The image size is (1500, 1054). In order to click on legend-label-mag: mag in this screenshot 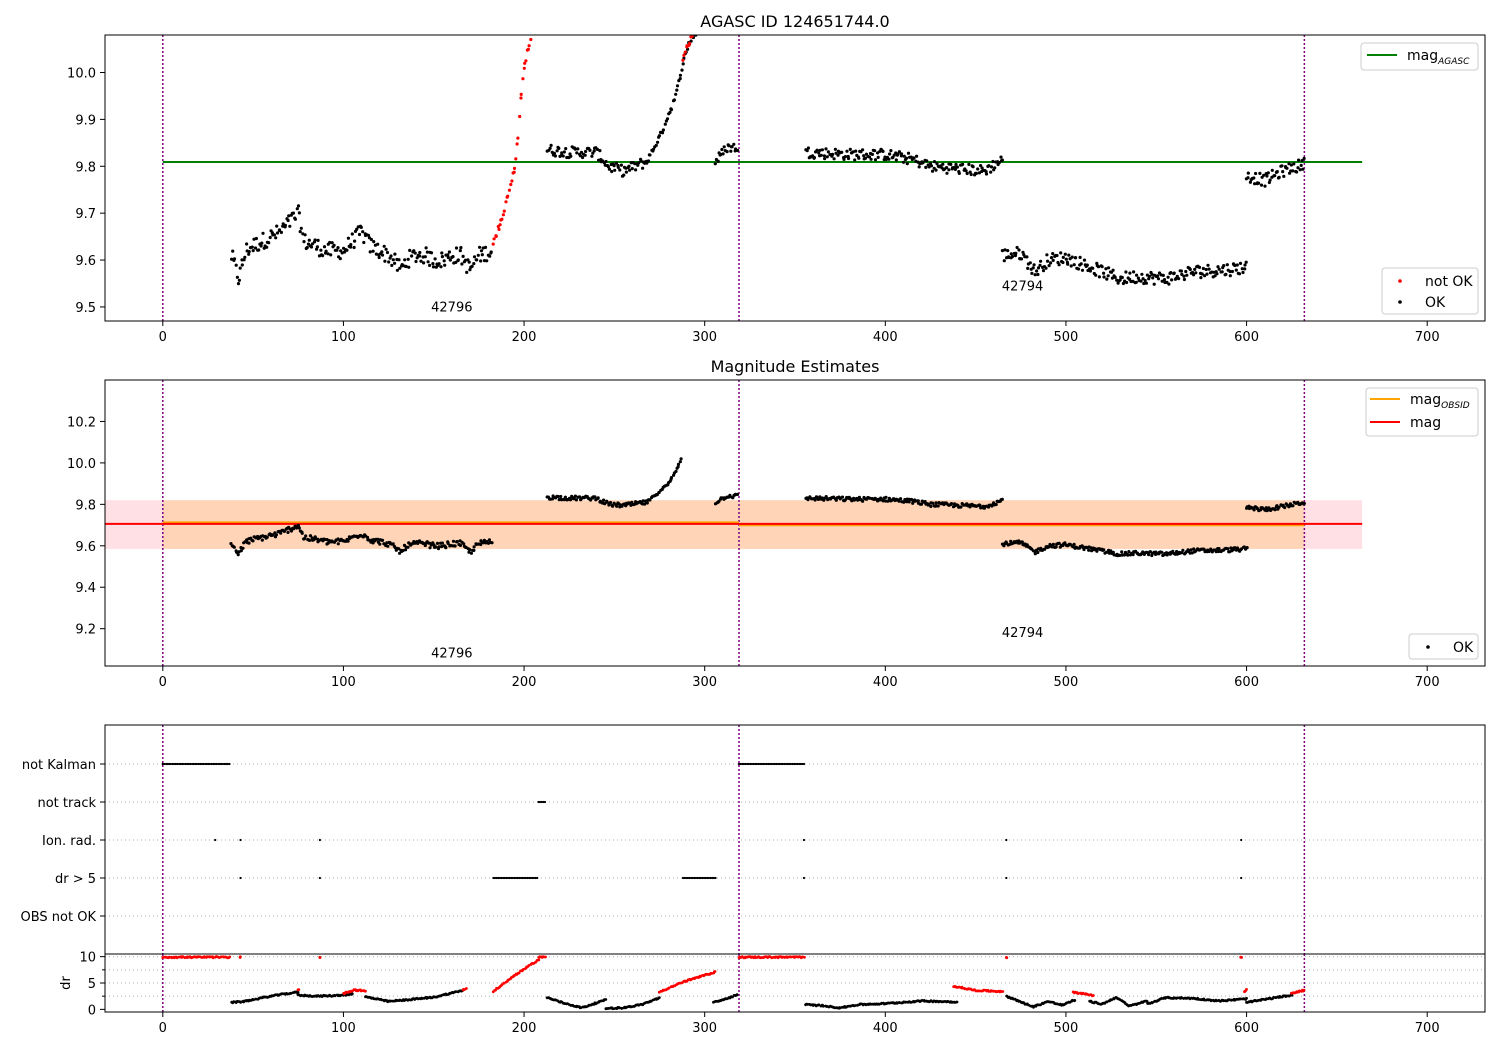, I will do `click(1425, 423)`.